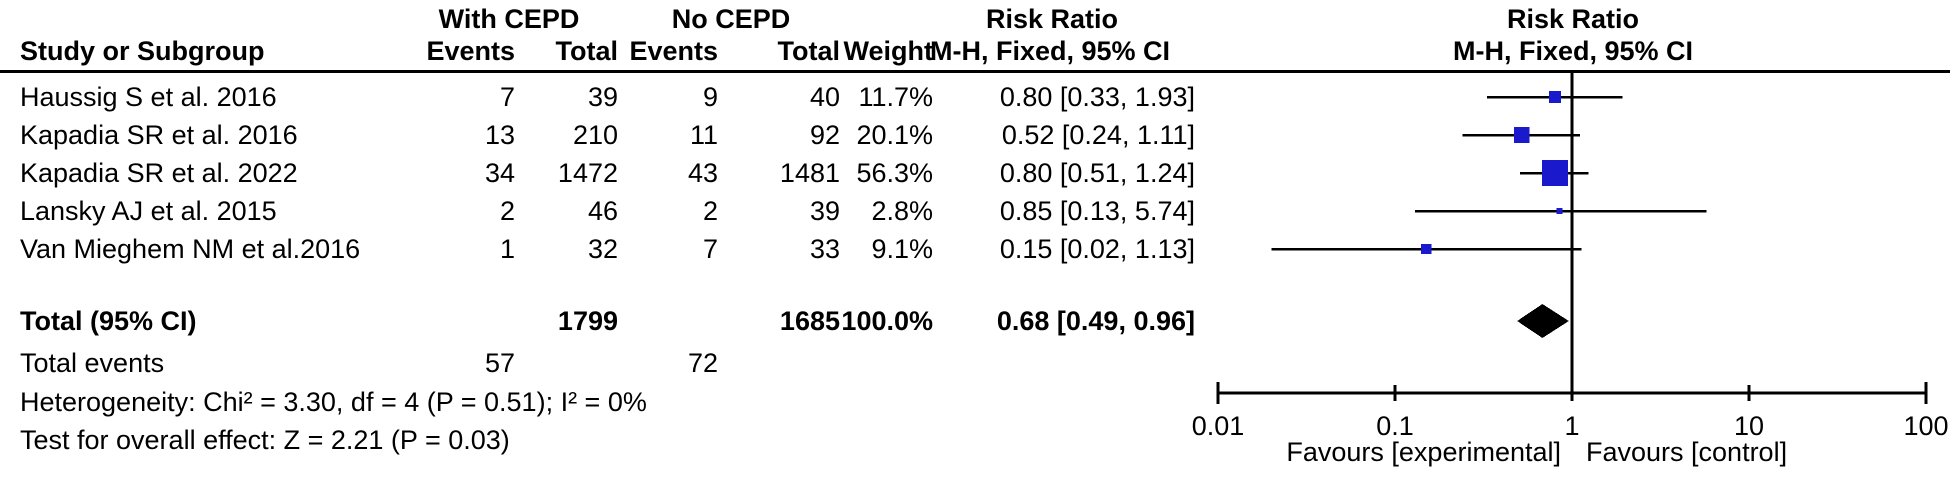 This screenshot has height=478, width=1950. I want to click on group-header-no-cepd: No CEPD, so click(731, 19).